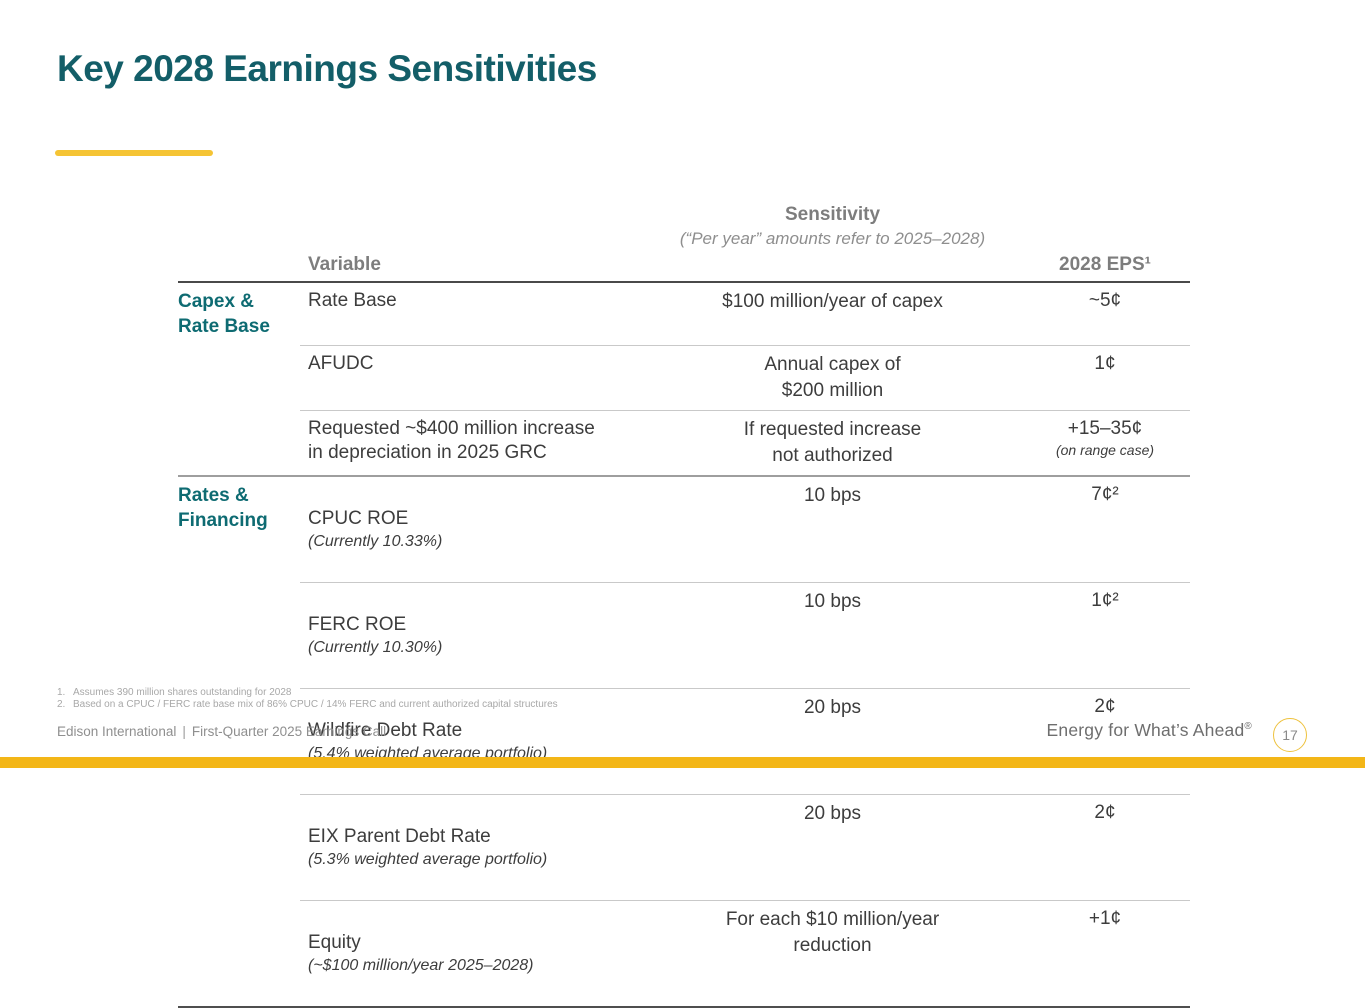 Image resolution: width=1365 pixels, height=1008 pixels. Describe the element at coordinates (344, 264) in the screenshot. I see `header-variable: Variable` at that location.